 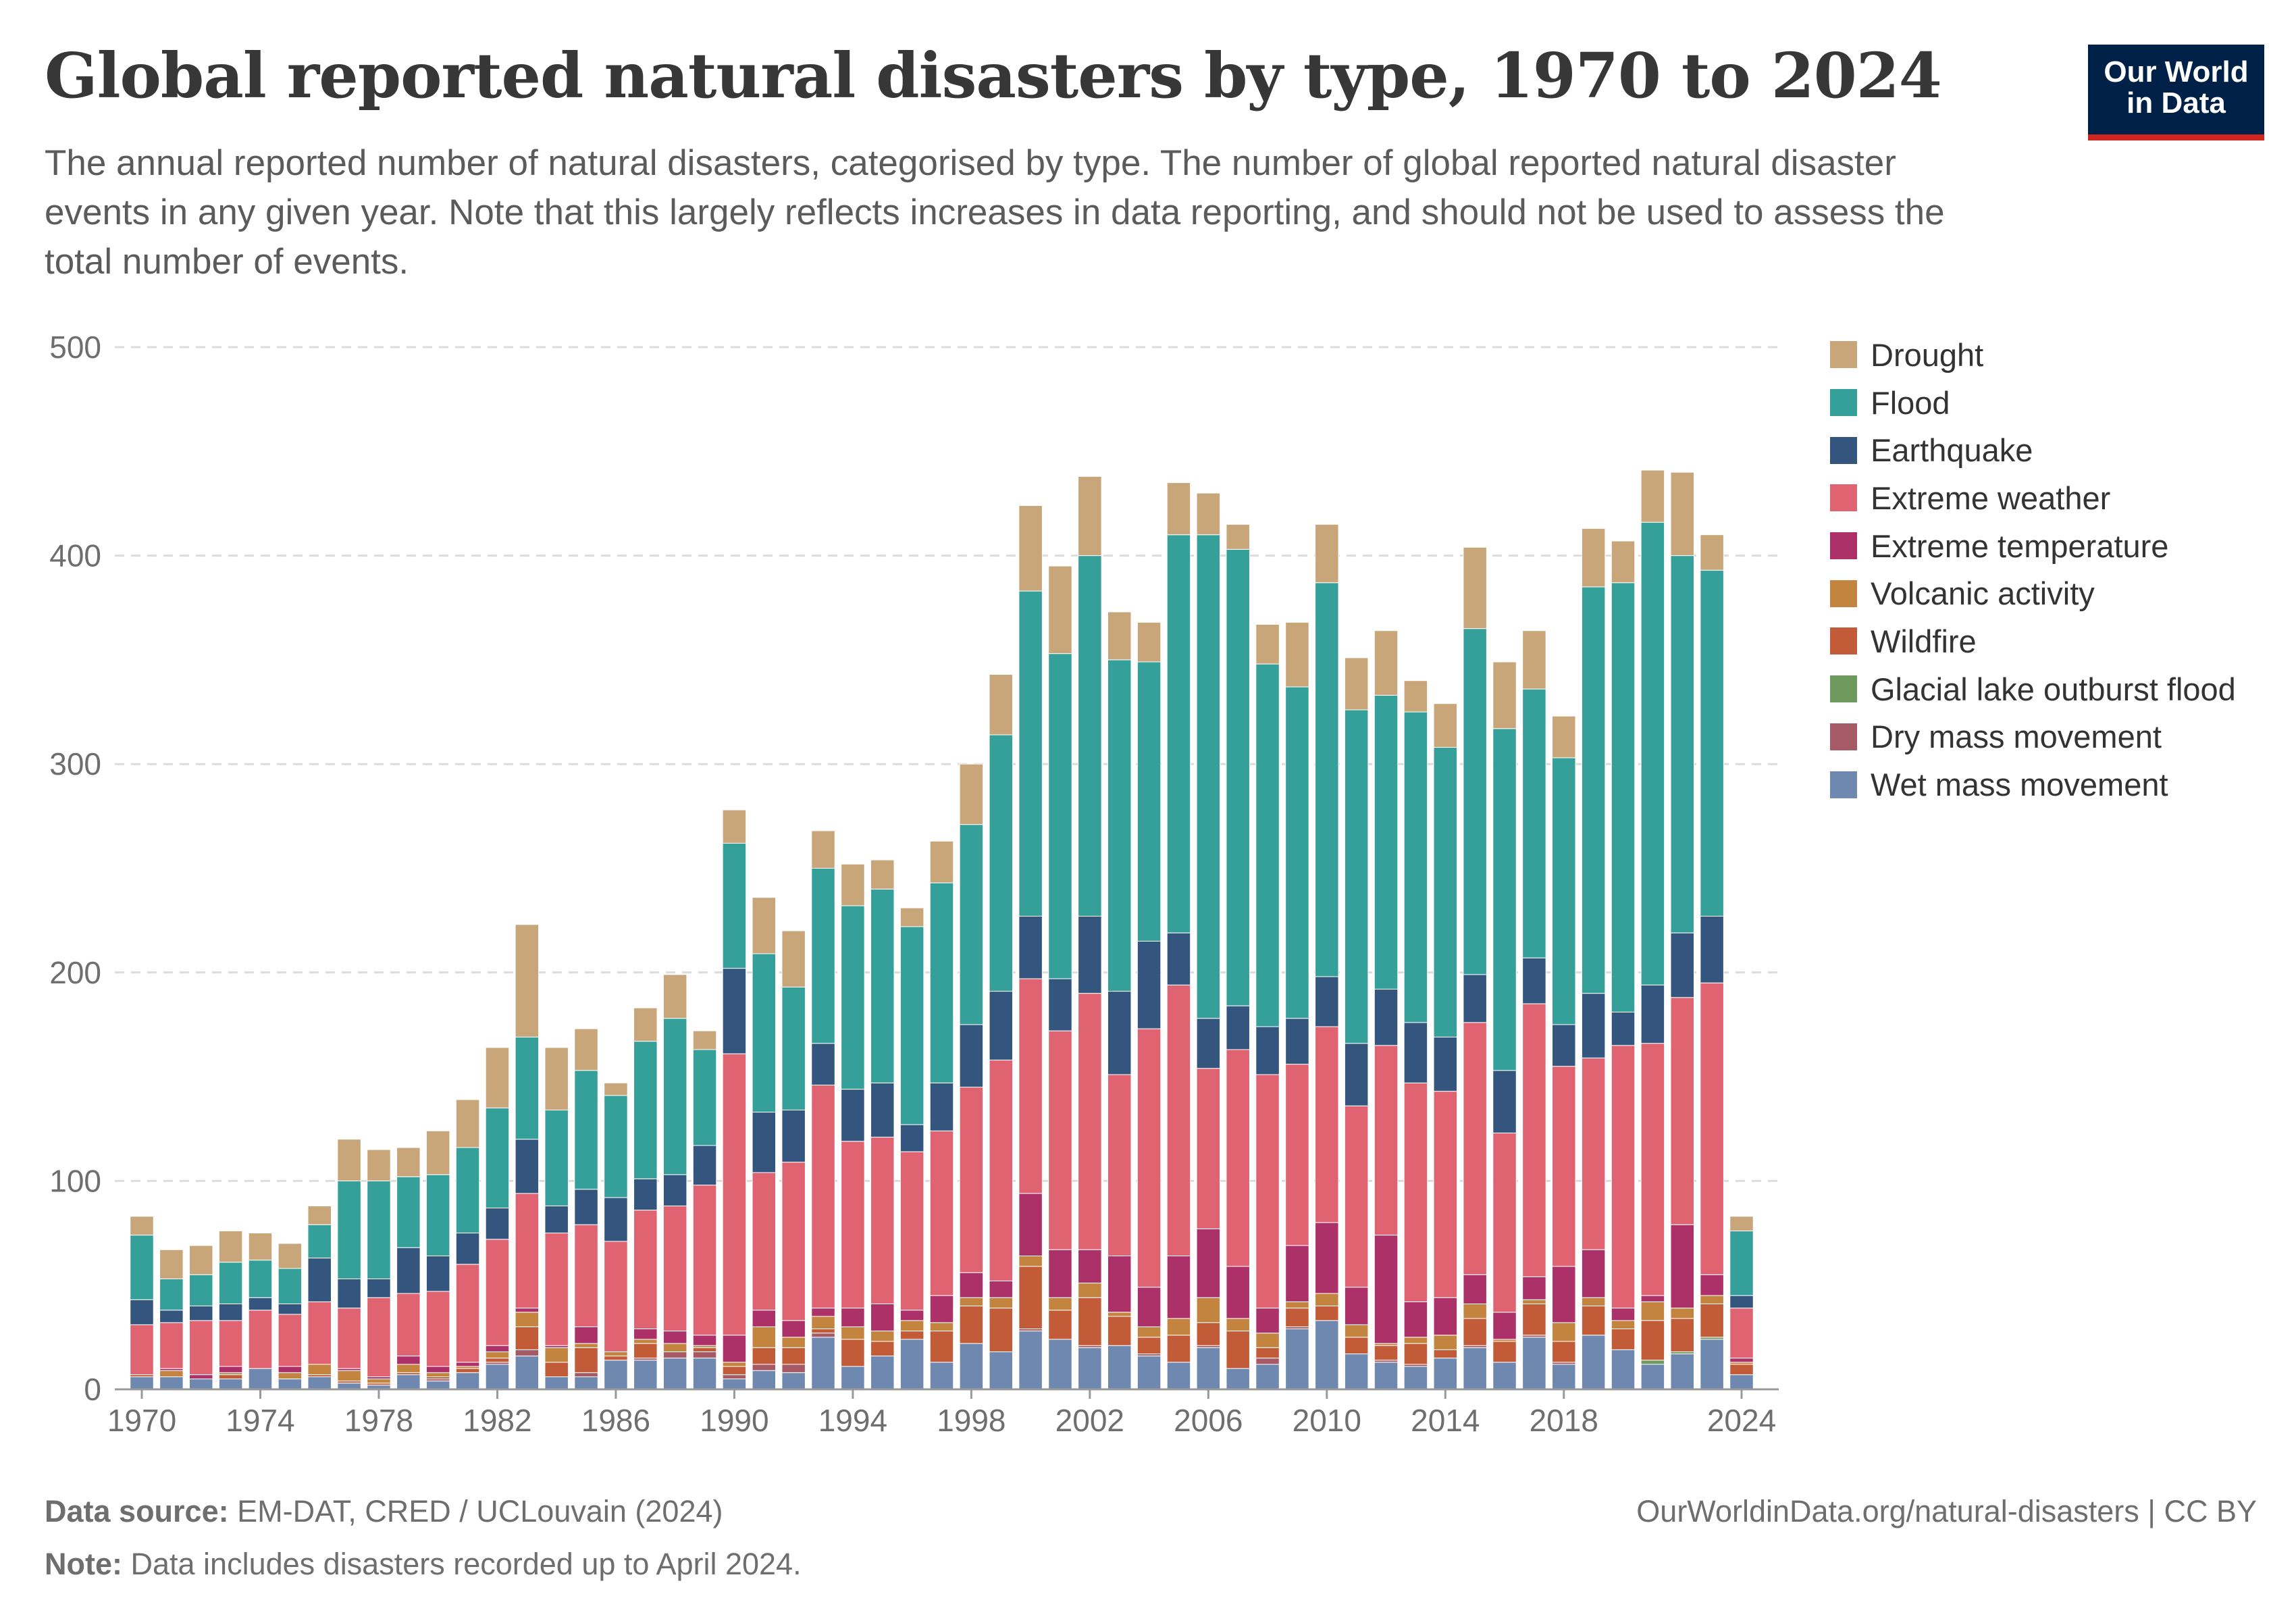 I want to click on bar-earthquake-1989, so click(x=704, y=1165).